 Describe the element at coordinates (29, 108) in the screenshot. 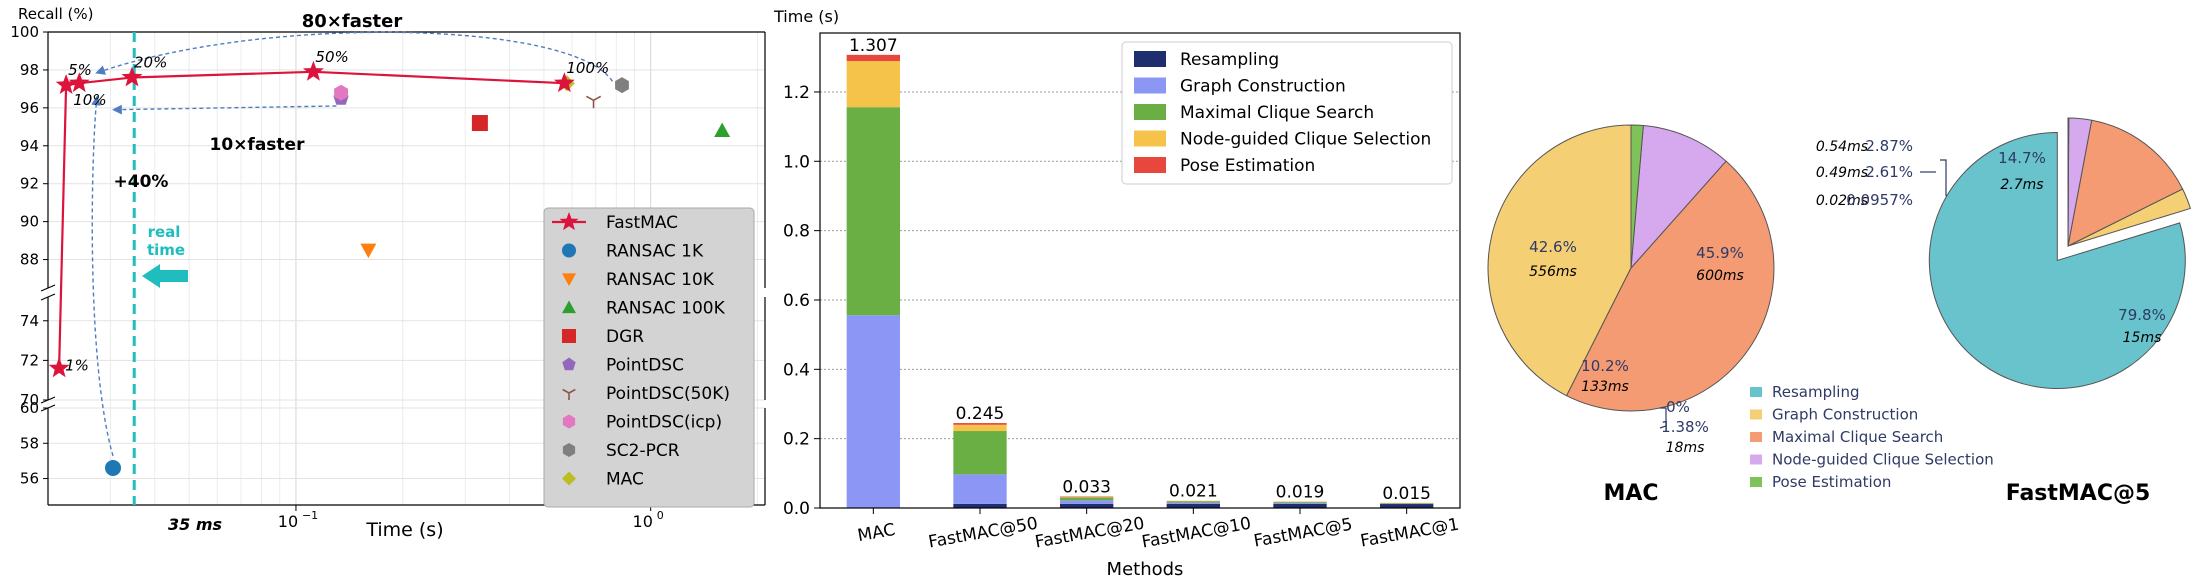

I see `y-tick-label: 96` at that location.